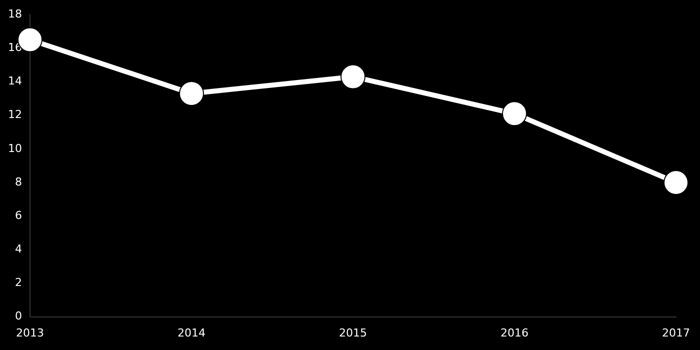  Describe the element at coordinates (353, 333) in the screenshot. I see `x-tick-label: 2015` at that location.